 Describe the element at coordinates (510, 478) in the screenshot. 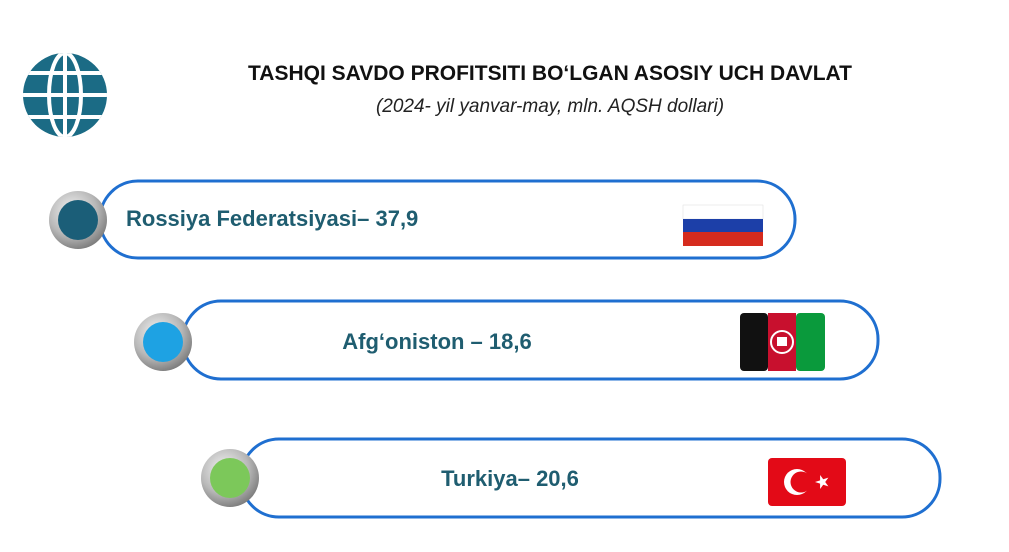

I see `item-label: Turkiya– 20,6` at that location.